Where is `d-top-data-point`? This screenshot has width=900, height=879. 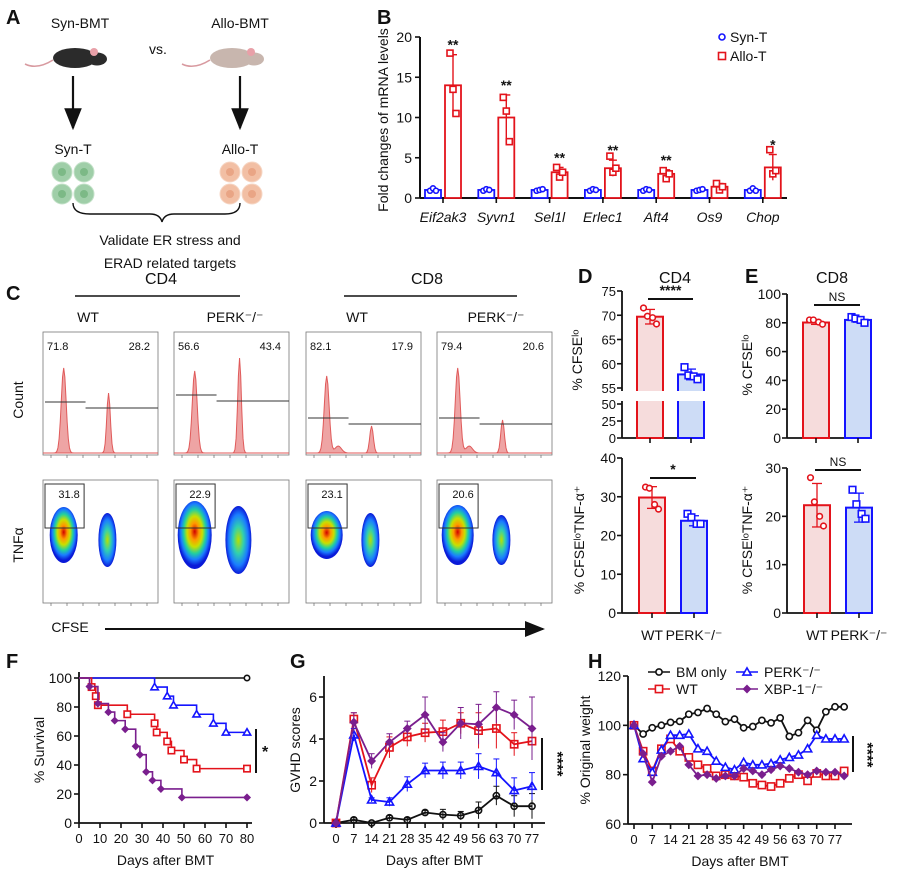 d-top-data-point is located at coordinates (684, 367).